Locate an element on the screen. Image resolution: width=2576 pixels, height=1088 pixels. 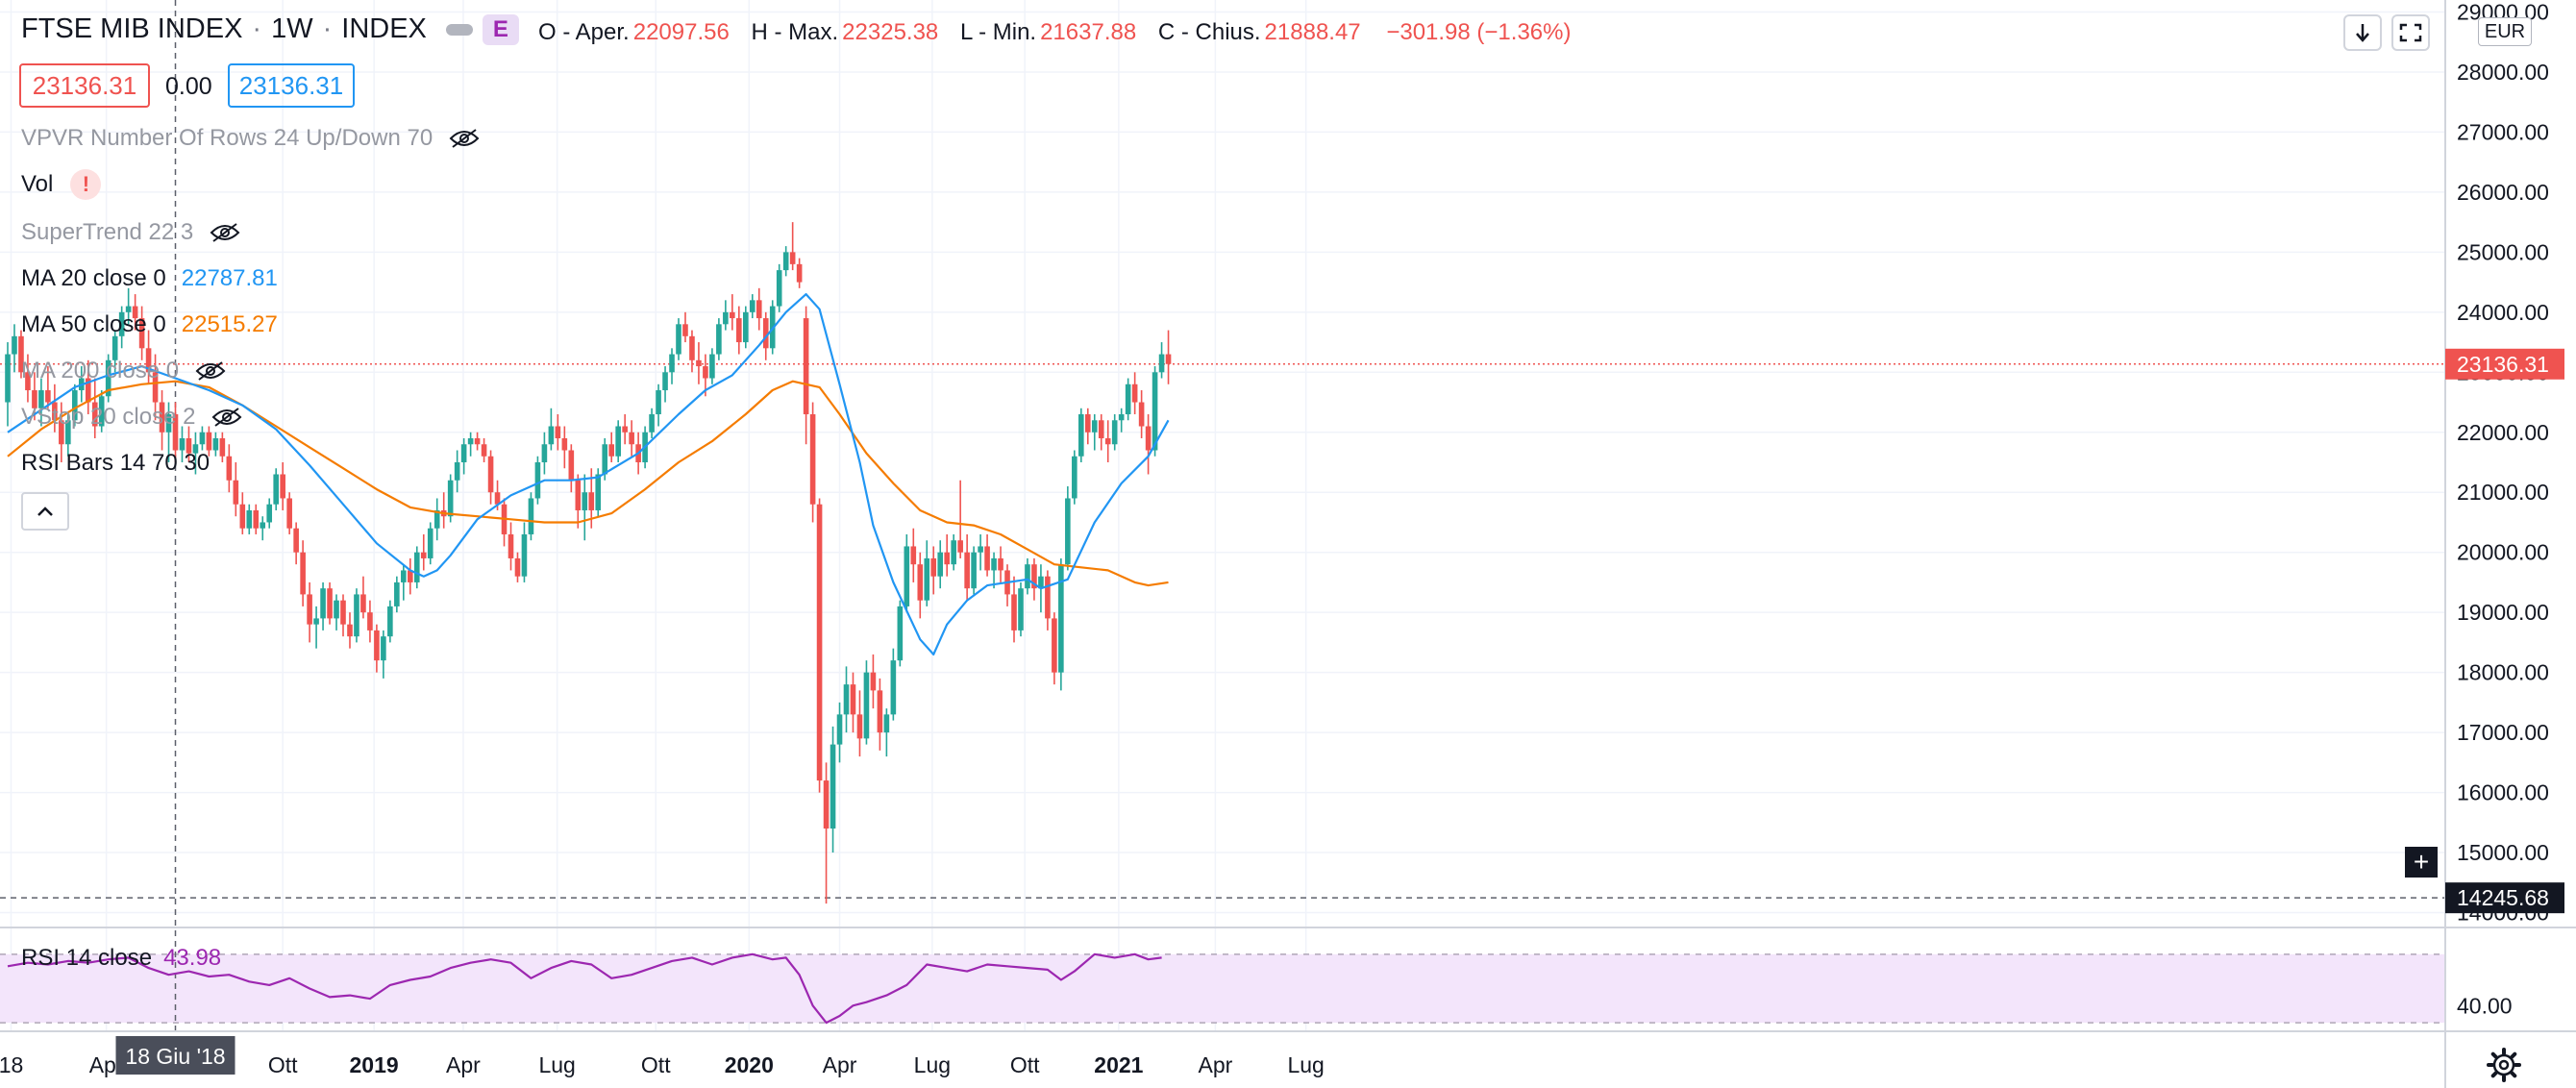
chart-header: FTSE MIB INDEX · 1W · INDEX E is located at coordinates (270, 29).